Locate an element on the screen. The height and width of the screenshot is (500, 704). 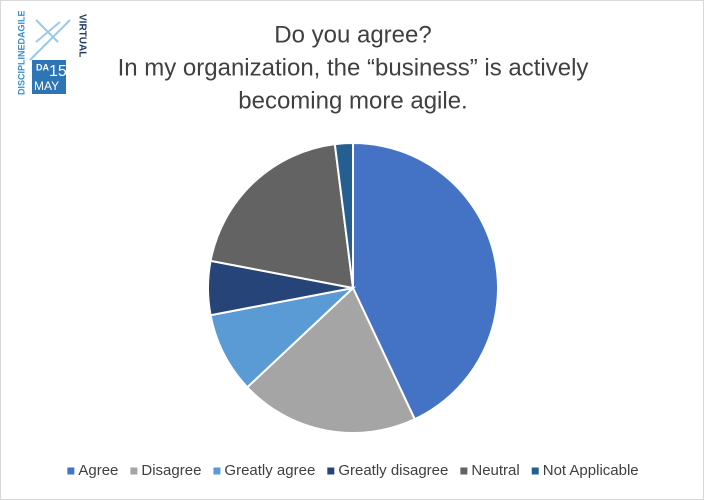
logo-brand: DISCIPLINEDAGILE is located at coordinates (21, 52).